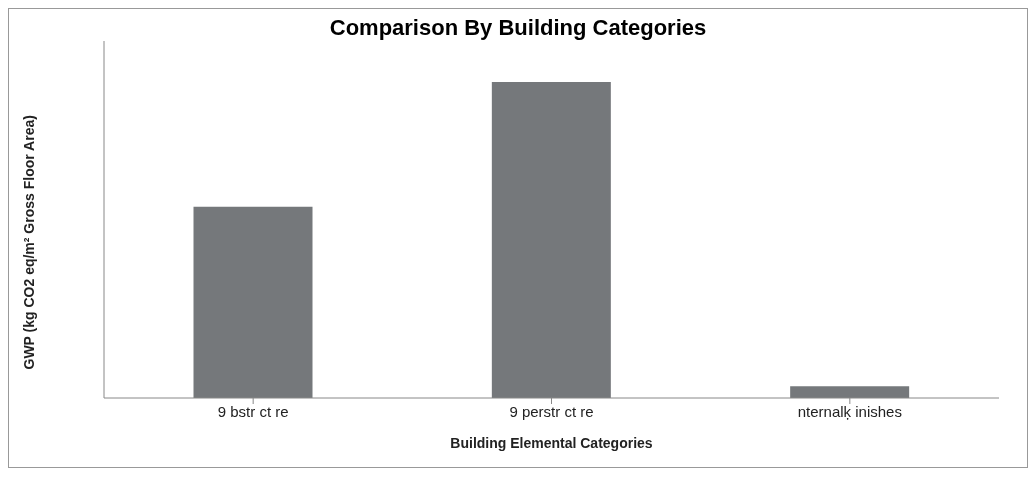 This screenshot has width=1036, height=477. What do you see at coordinates (28, 242) in the screenshot?
I see `y-axis-title: GWP (kg CO2 eq/m² Gross Floor Area)` at bounding box center [28, 242].